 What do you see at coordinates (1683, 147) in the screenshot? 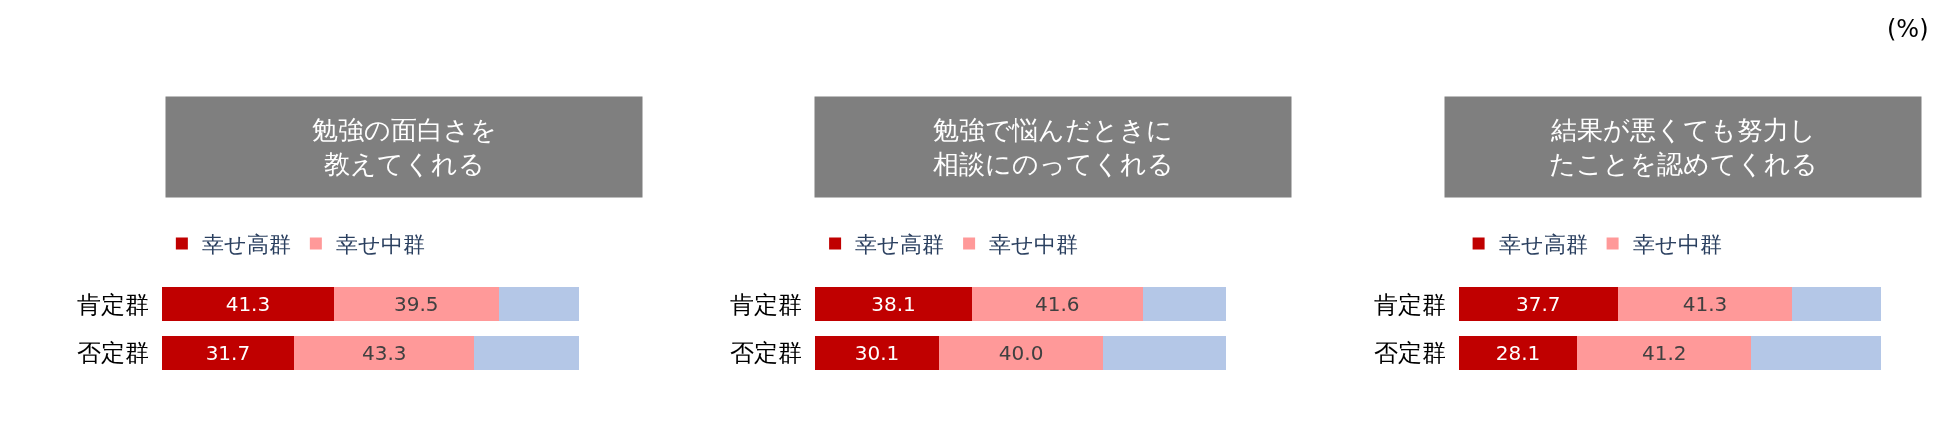
I see `chart-title: 結果が悪くても努力したことを認めてくれる` at bounding box center [1683, 147].